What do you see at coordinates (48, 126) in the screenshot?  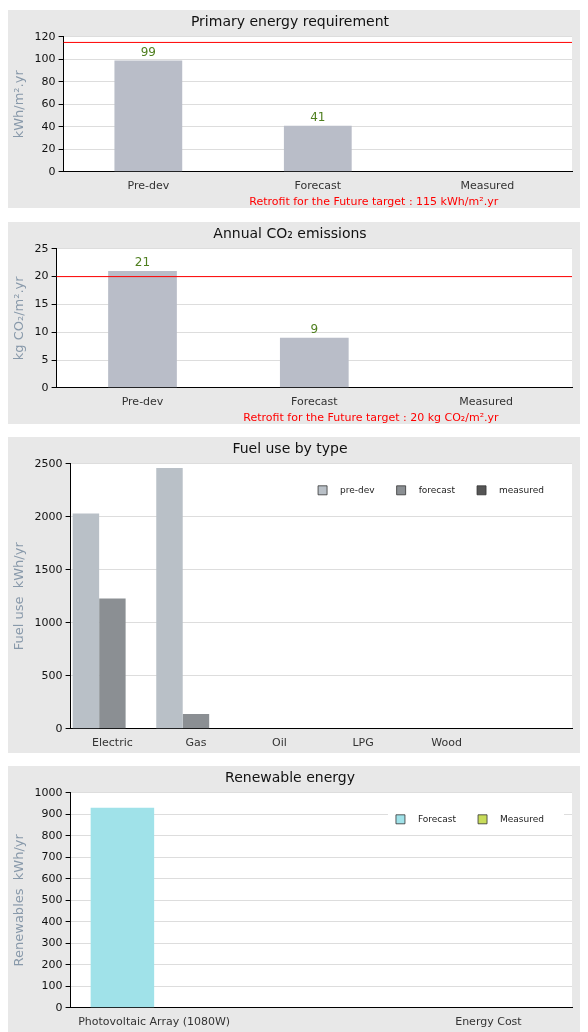 I see `y-tick-label: 40` at bounding box center [48, 126].